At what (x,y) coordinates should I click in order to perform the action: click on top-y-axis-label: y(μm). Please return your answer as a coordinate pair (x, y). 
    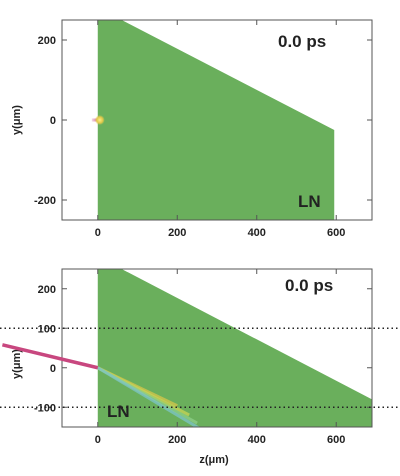
    Looking at the image, I should click on (17, 120).